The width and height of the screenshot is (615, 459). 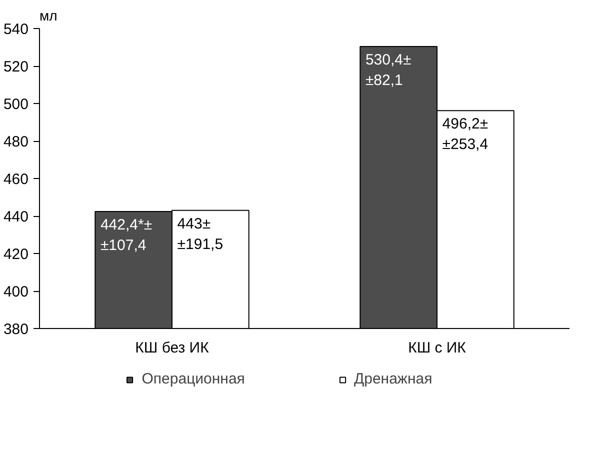 What do you see at coordinates (16, 179) in the screenshot?
I see `y-tick-label: 460` at bounding box center [16, 179].